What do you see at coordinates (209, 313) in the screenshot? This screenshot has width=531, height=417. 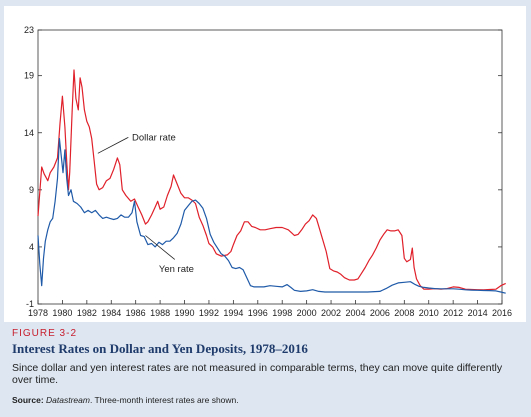 I see `x-tick-label: 1992` at bounding box center [209, 313].